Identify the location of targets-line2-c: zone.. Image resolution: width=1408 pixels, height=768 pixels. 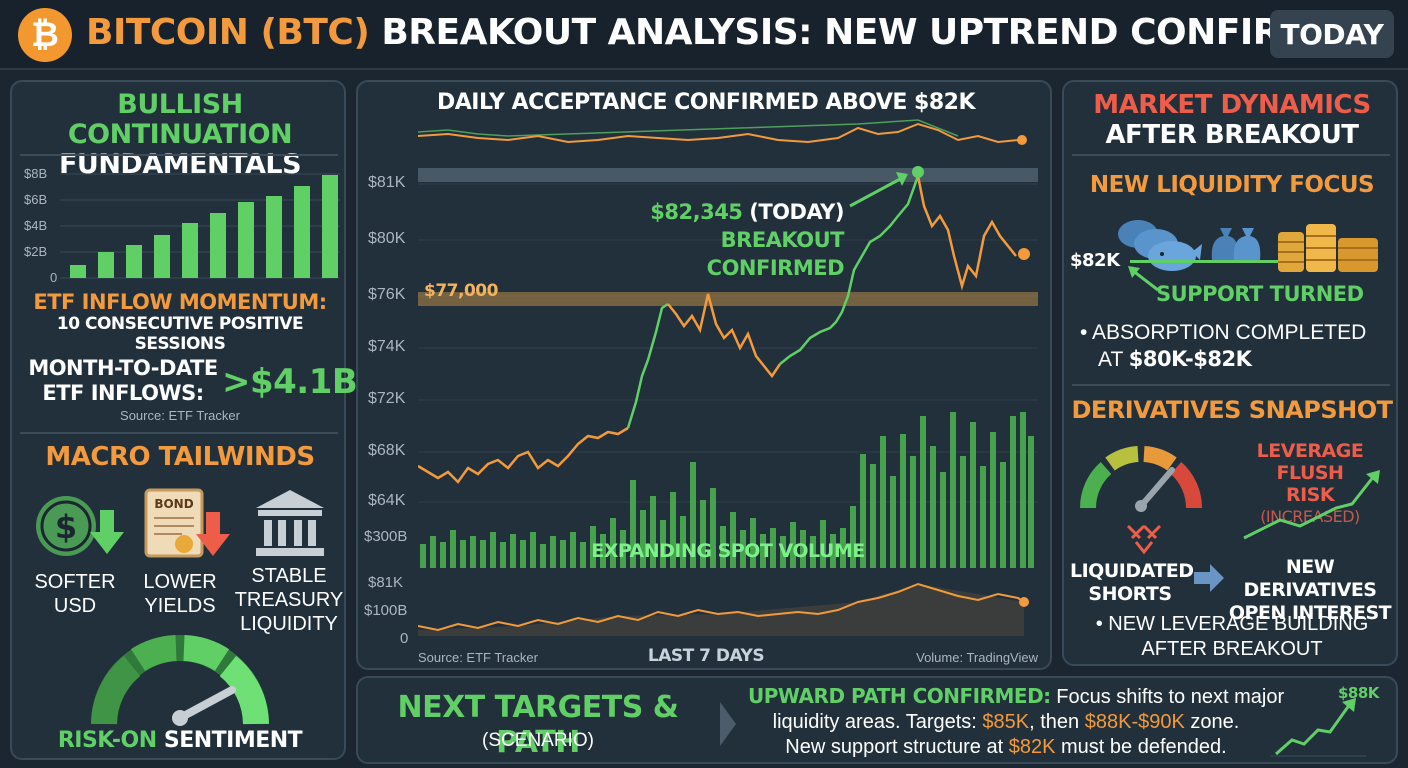
(1212, 722).